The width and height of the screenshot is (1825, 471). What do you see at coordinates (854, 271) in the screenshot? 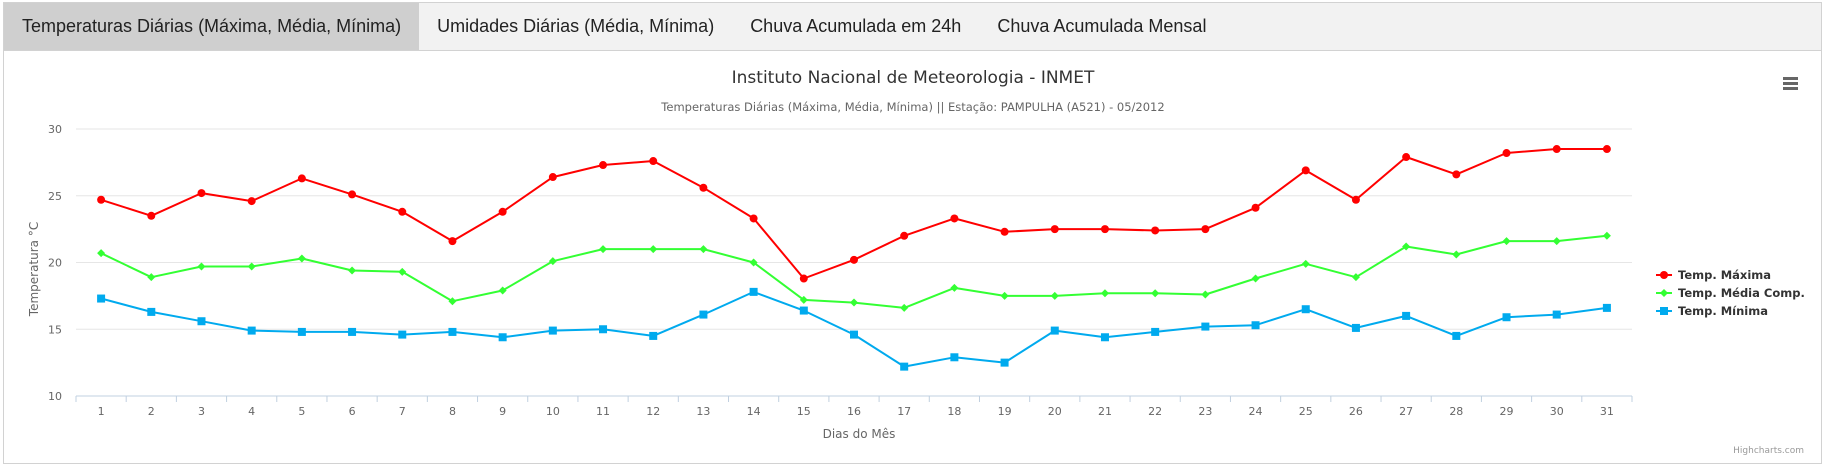
I see `series-line` at bounding box center [854, 271].